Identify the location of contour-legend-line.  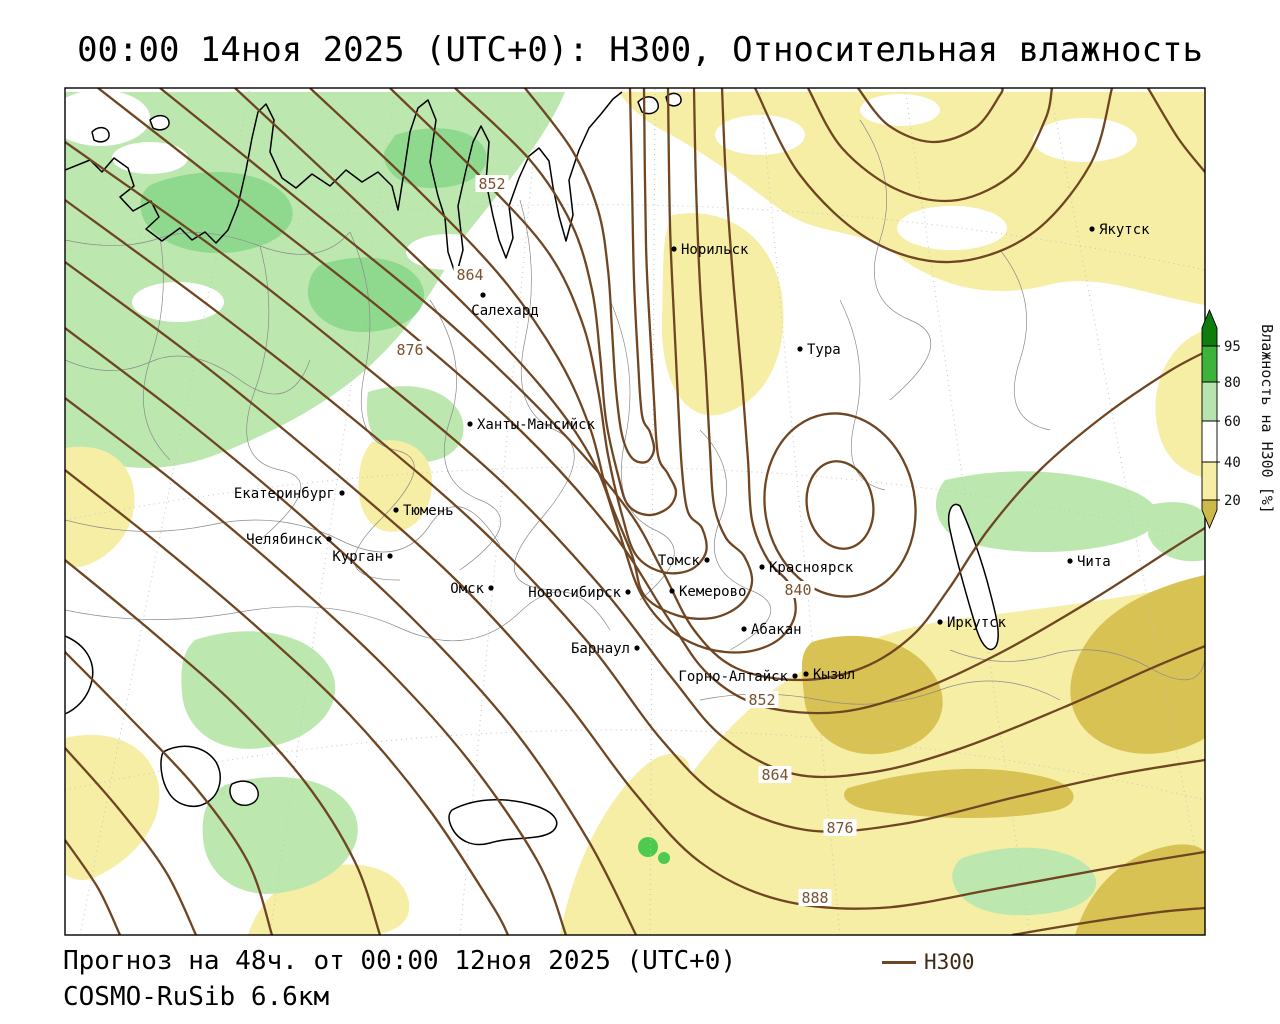
(899, 962).